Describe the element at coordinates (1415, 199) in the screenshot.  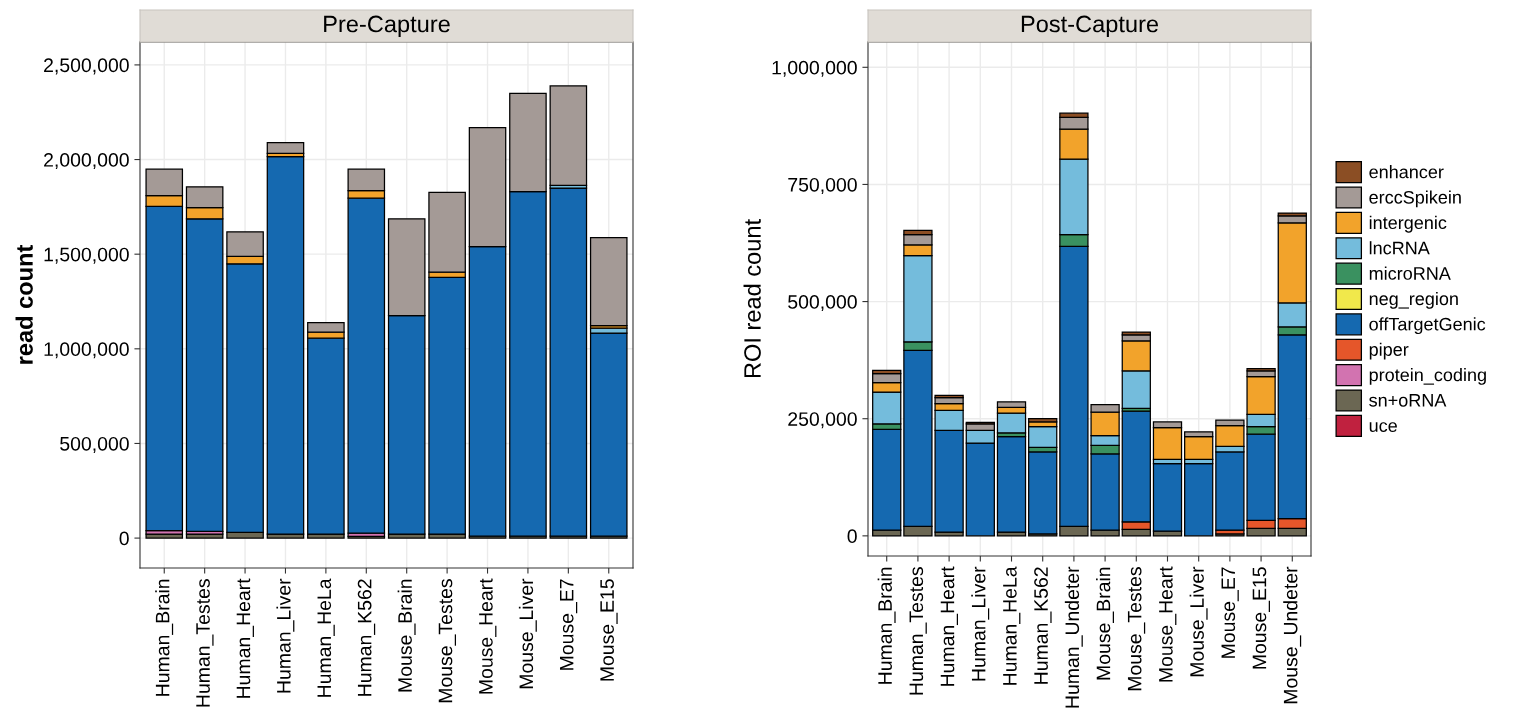
I see `legend-label: erccSpikein` at that location.